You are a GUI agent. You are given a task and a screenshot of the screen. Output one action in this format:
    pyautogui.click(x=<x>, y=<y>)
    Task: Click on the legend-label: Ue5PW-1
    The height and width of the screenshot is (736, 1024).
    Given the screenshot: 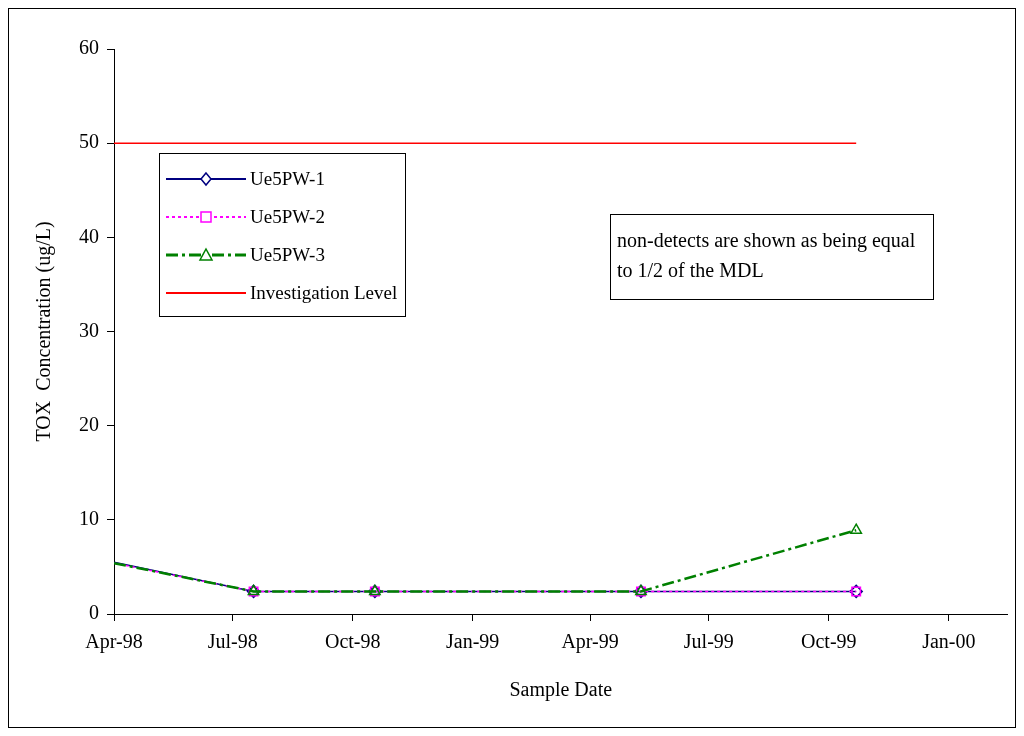 What is the action you would take?
    pyautogui.click(x=287, y=179)
    